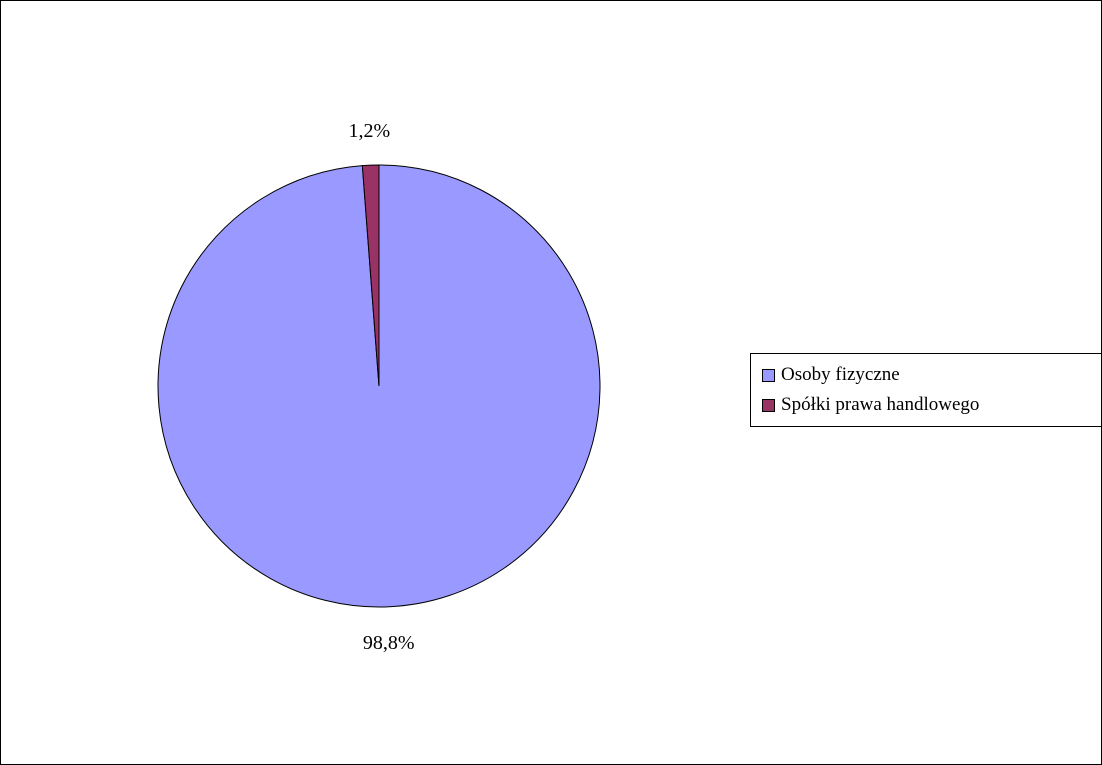 The height and width of the screenshot is (765, 1102). What do you see at coordinates (389, 643) in the screenshot?
I see `data-label-osoby-fizyczne: 98,8%` at bounding box center [389, 643].